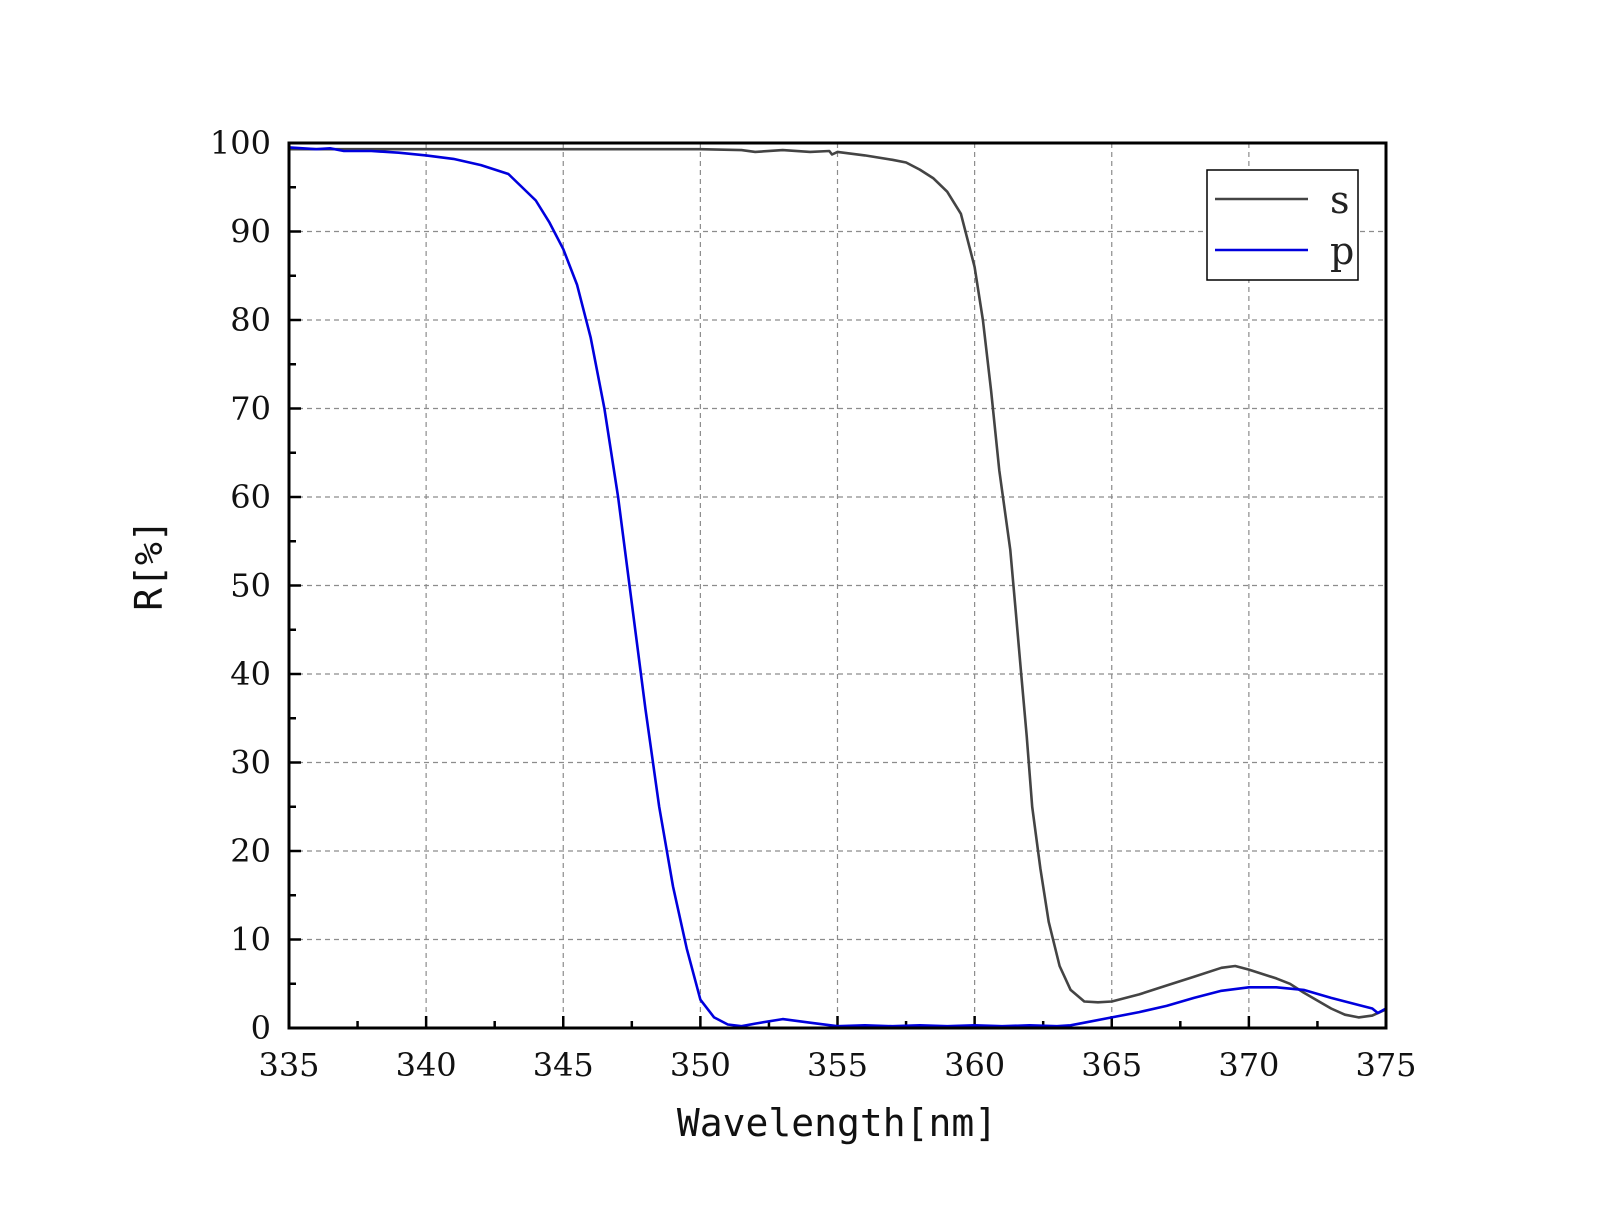 This screenshot has width=1608, height=1231. I want to click on y-tick-labels: 0 10 20 30 40 50 60 70 80 90 100, so click(240, 585).